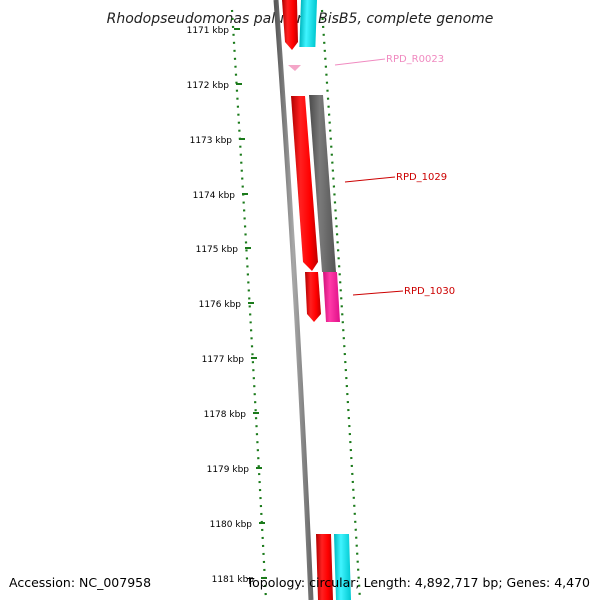 The image size is (600, 600). I want to click on gene-forward-bottom, so click(324, 567).